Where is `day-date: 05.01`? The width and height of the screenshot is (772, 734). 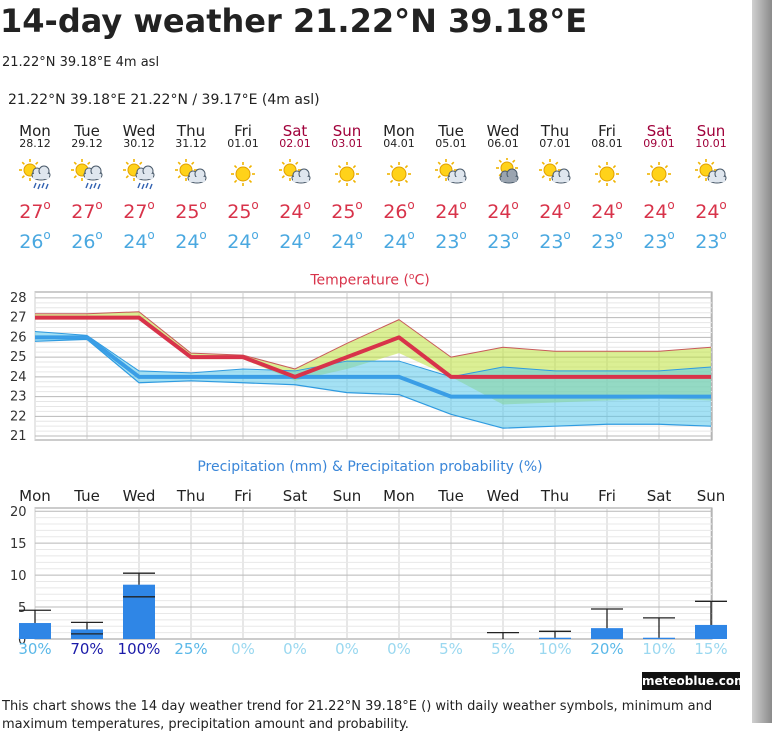
day-date: 05.01 is located at coordinates (451, 143).